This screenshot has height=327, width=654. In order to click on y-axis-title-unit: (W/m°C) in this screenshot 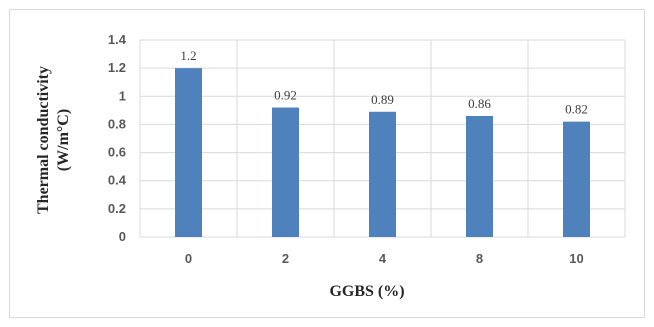, I will do `click(63, 140)`.